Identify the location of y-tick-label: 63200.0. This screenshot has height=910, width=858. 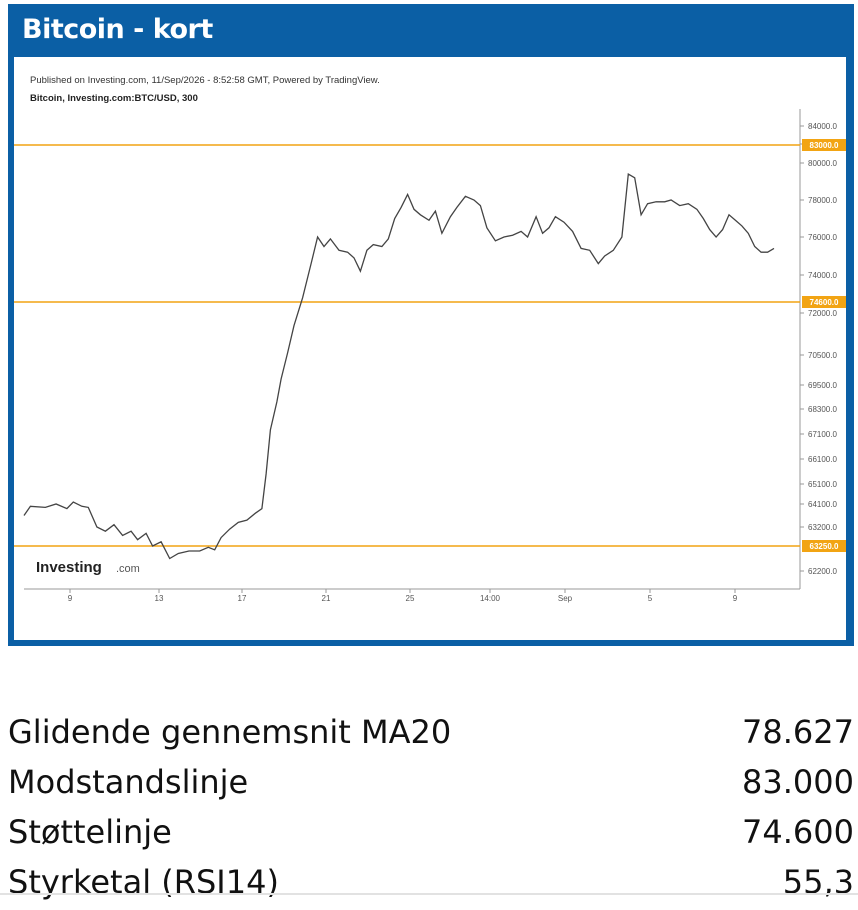
(822, 527).